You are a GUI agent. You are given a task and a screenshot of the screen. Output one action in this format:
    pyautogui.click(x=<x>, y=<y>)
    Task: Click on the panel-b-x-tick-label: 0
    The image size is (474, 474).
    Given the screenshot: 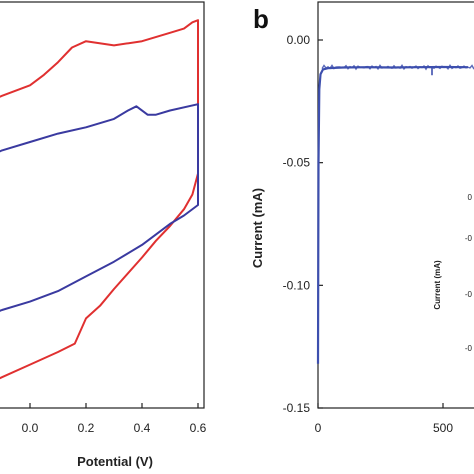 What is the action you would take?
    pyautogui.click(x=318, y=428)
    